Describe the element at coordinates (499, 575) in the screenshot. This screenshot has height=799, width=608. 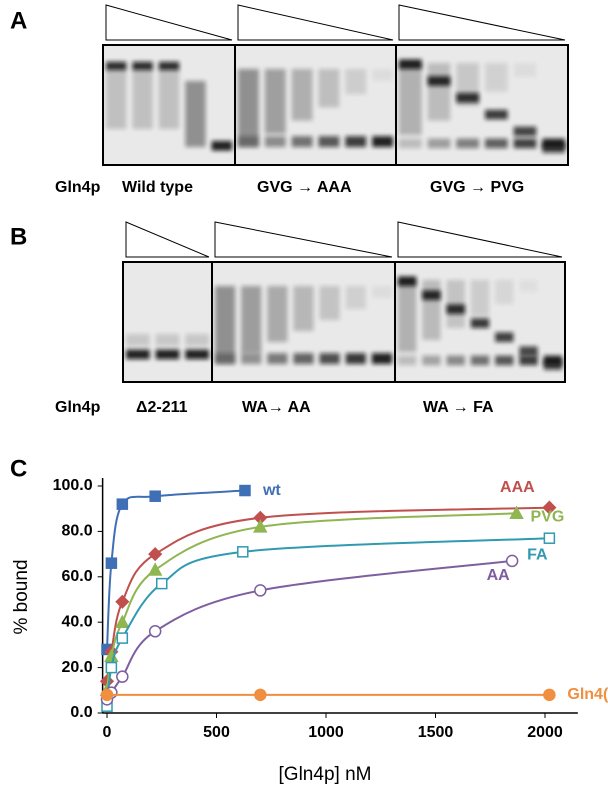
I see `series-label: AA` at that location.